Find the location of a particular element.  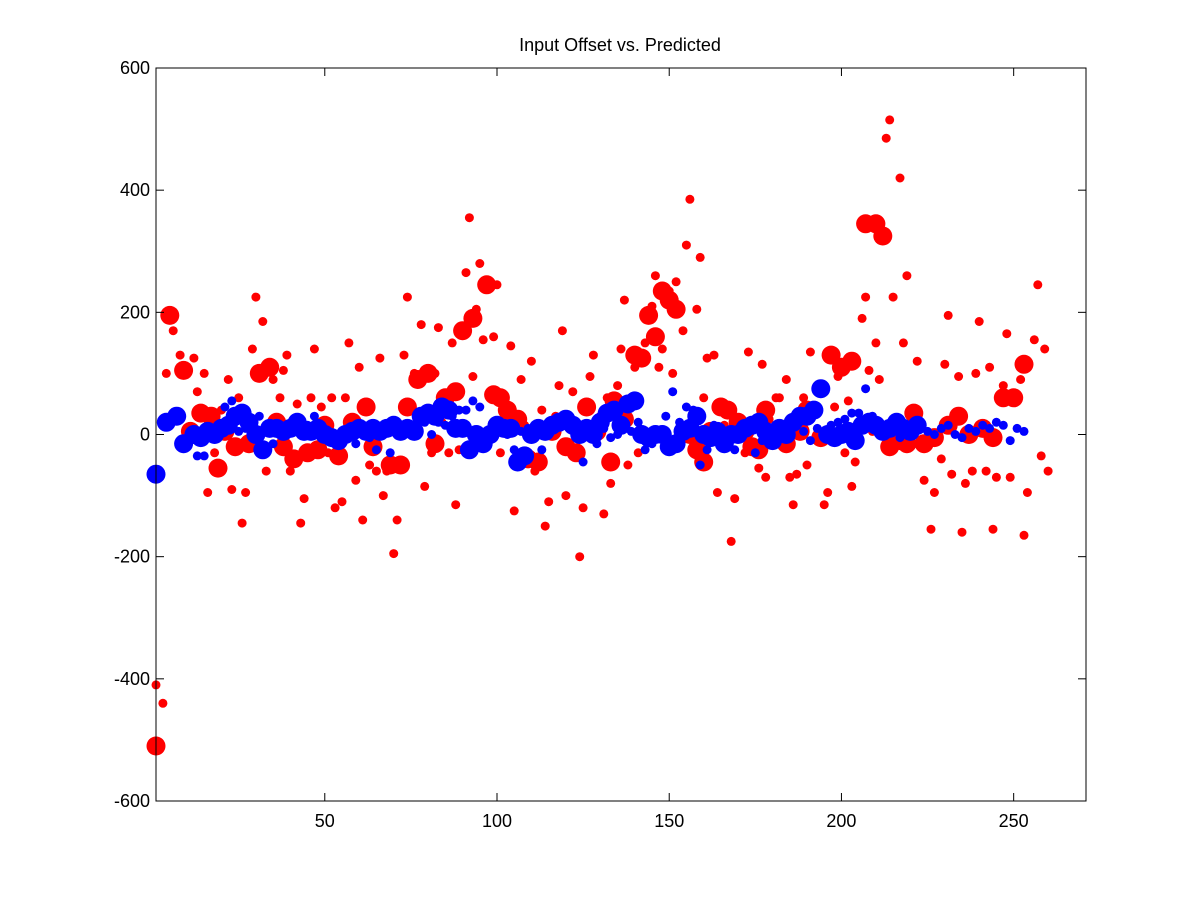

x-tick-label: 250 is located at coordinates (1014, 821).